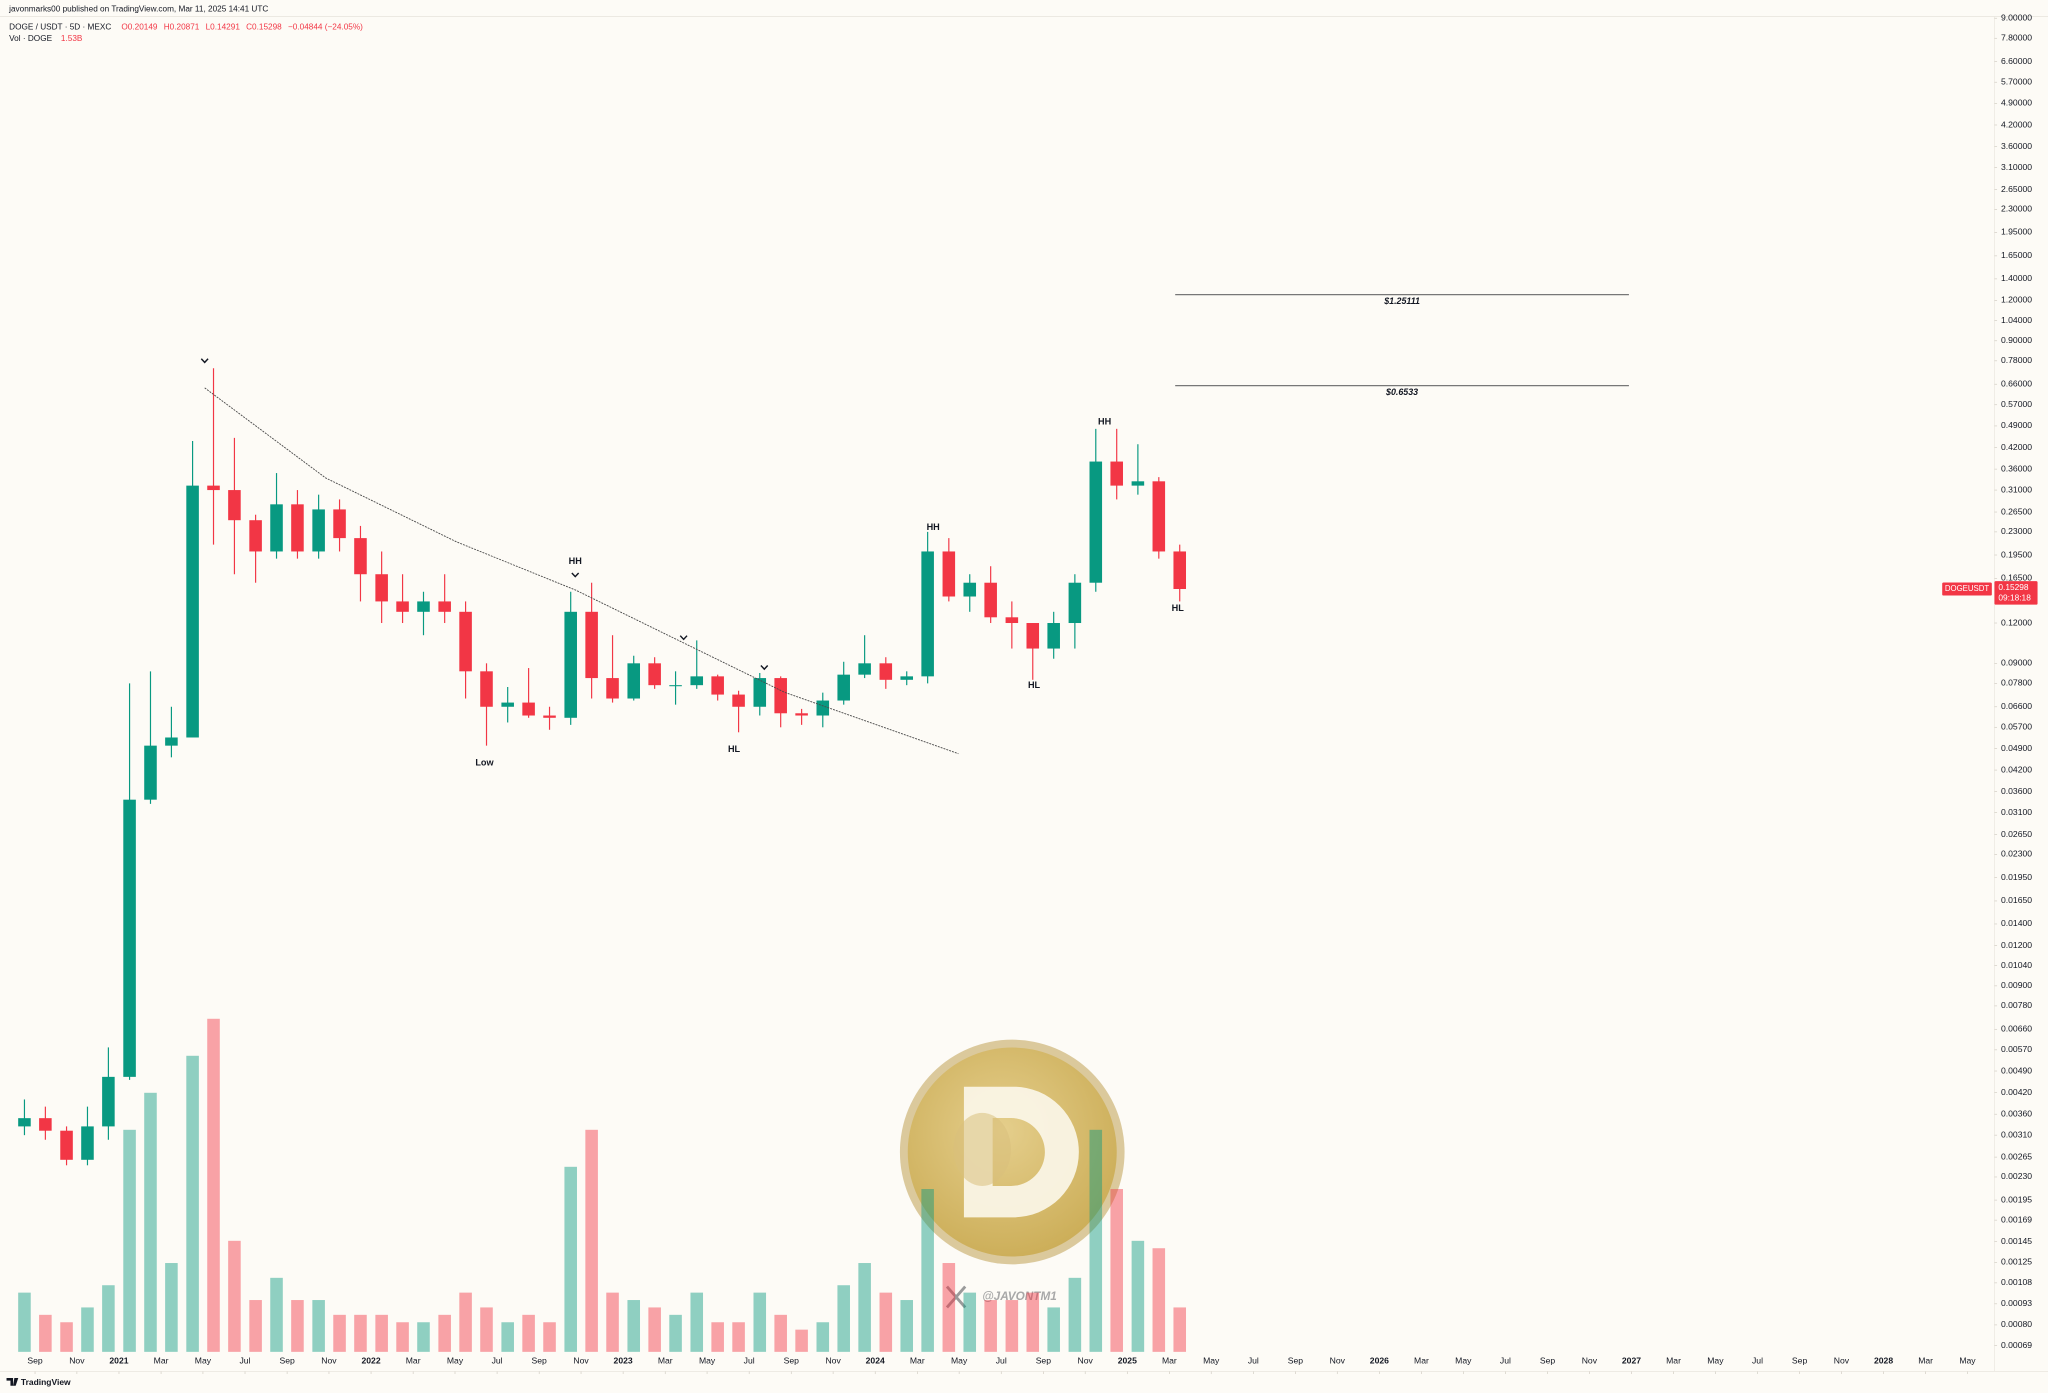  Describe the element at coordinates (413, 1360) in the screenshot. I see `x-tick-label: Mar` at that location.